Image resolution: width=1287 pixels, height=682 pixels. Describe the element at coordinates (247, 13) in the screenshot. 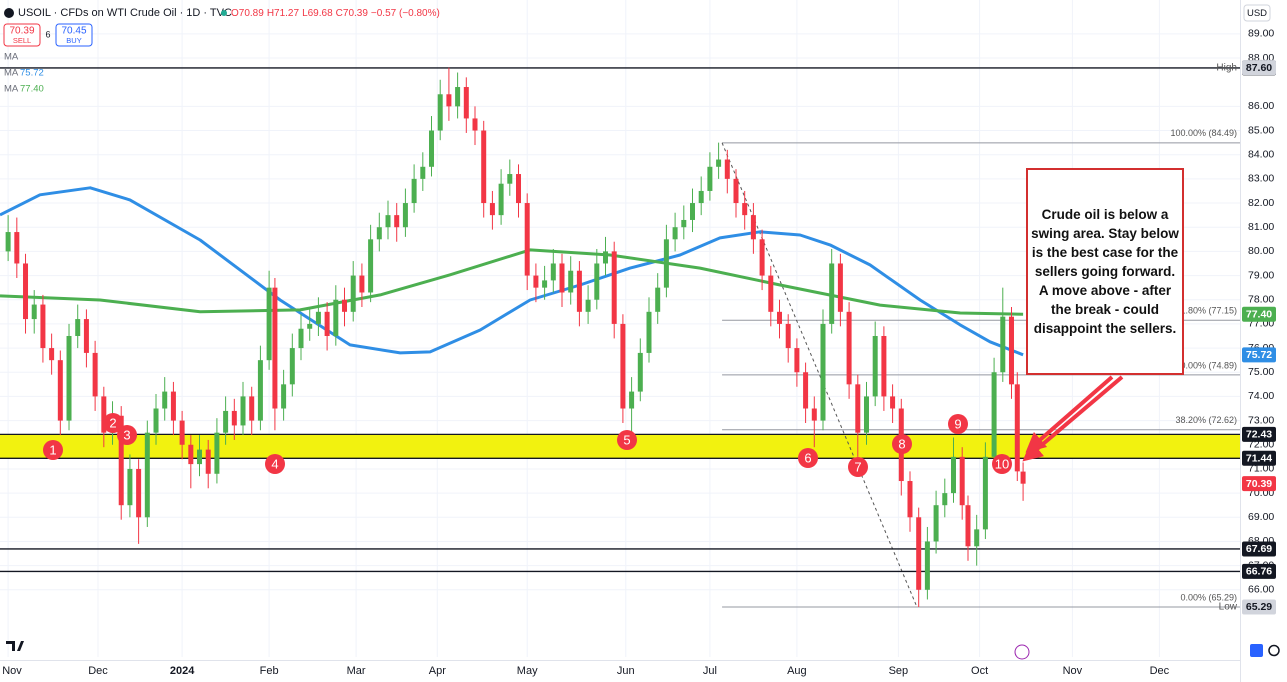

I see `ohlc-value: O70.89` at that location.